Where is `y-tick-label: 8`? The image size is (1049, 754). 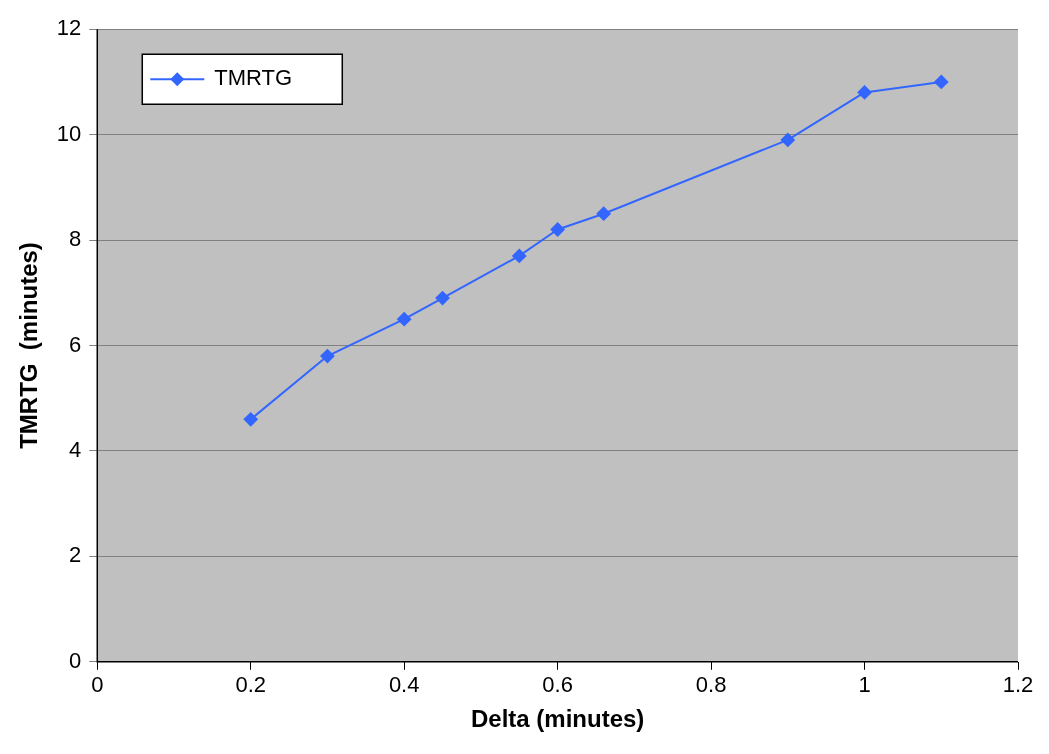 y-tick-label: 8 is located at coordinates (75, 239).